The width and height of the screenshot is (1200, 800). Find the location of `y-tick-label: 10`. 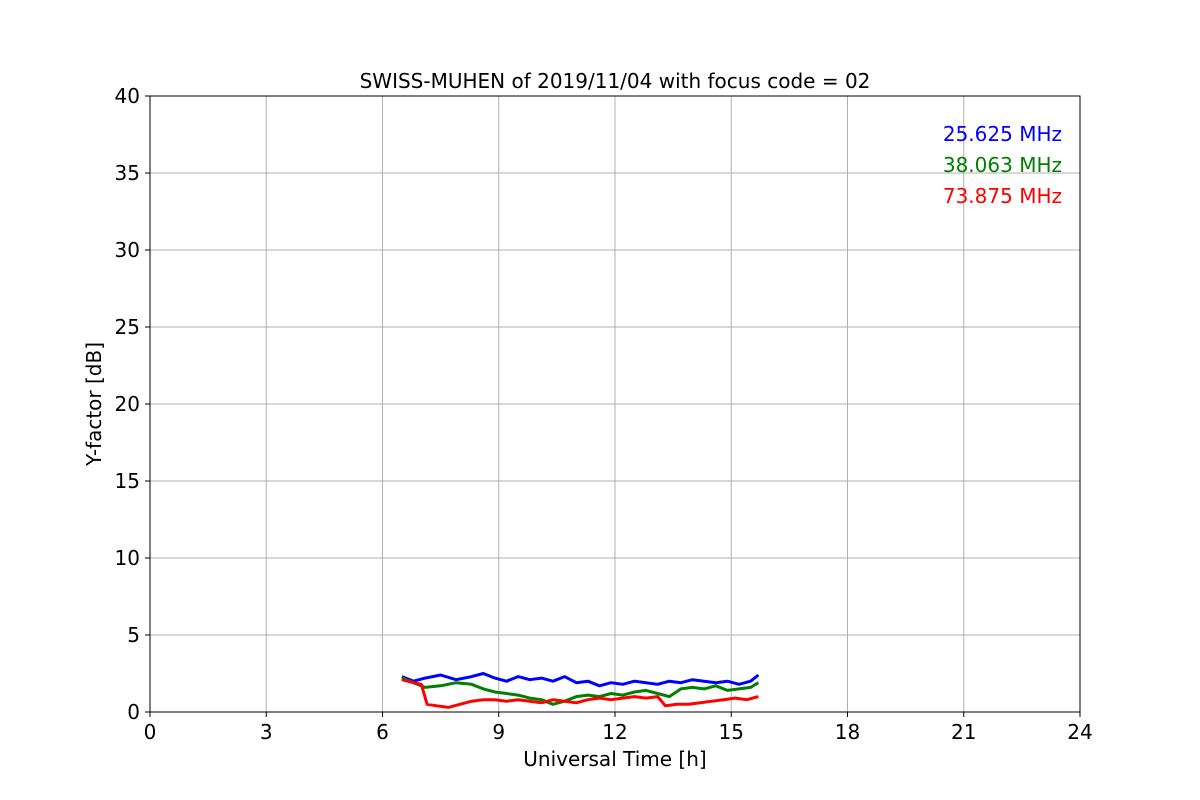

y-tick-label: 10 is located at coordinates (127, 558).